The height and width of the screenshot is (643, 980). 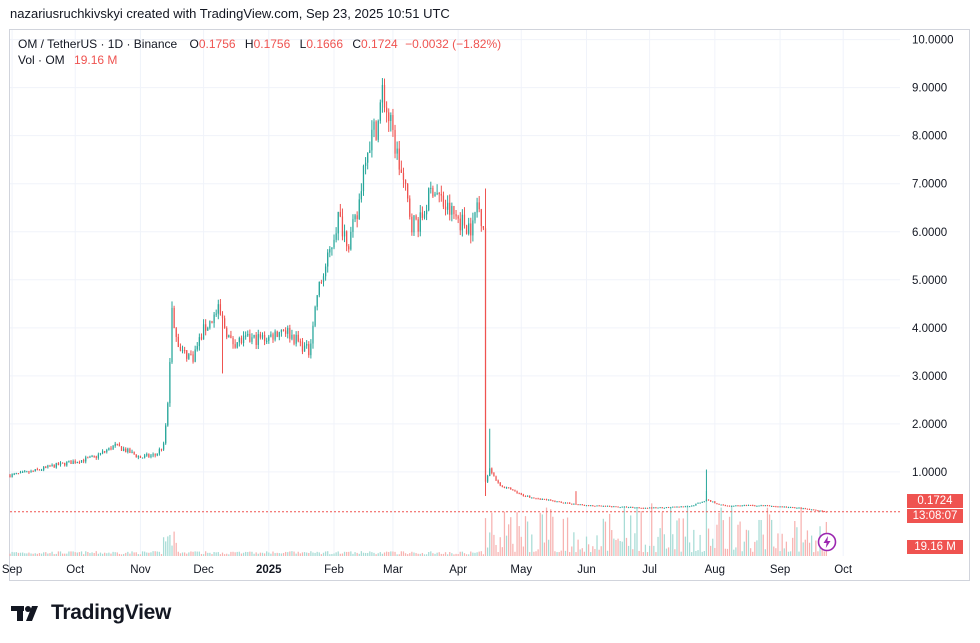 What do you see at coordinates (929, 137) in the screenshot?
I see `price-tick-label: 8.0000` at bounding box center [929, 137].